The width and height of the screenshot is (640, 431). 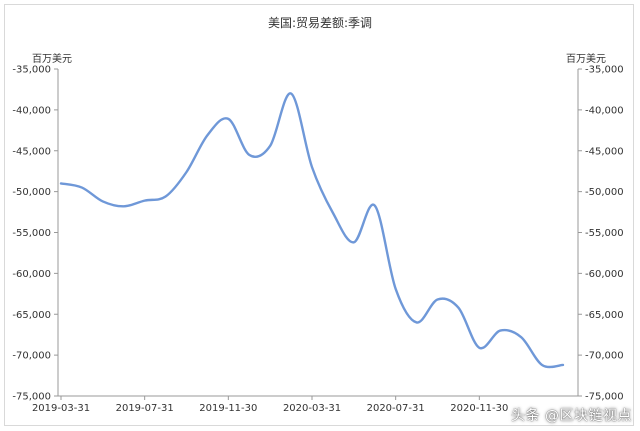 I want to click on left-y-tick-label: -35,000, so click(x=31, y=70).